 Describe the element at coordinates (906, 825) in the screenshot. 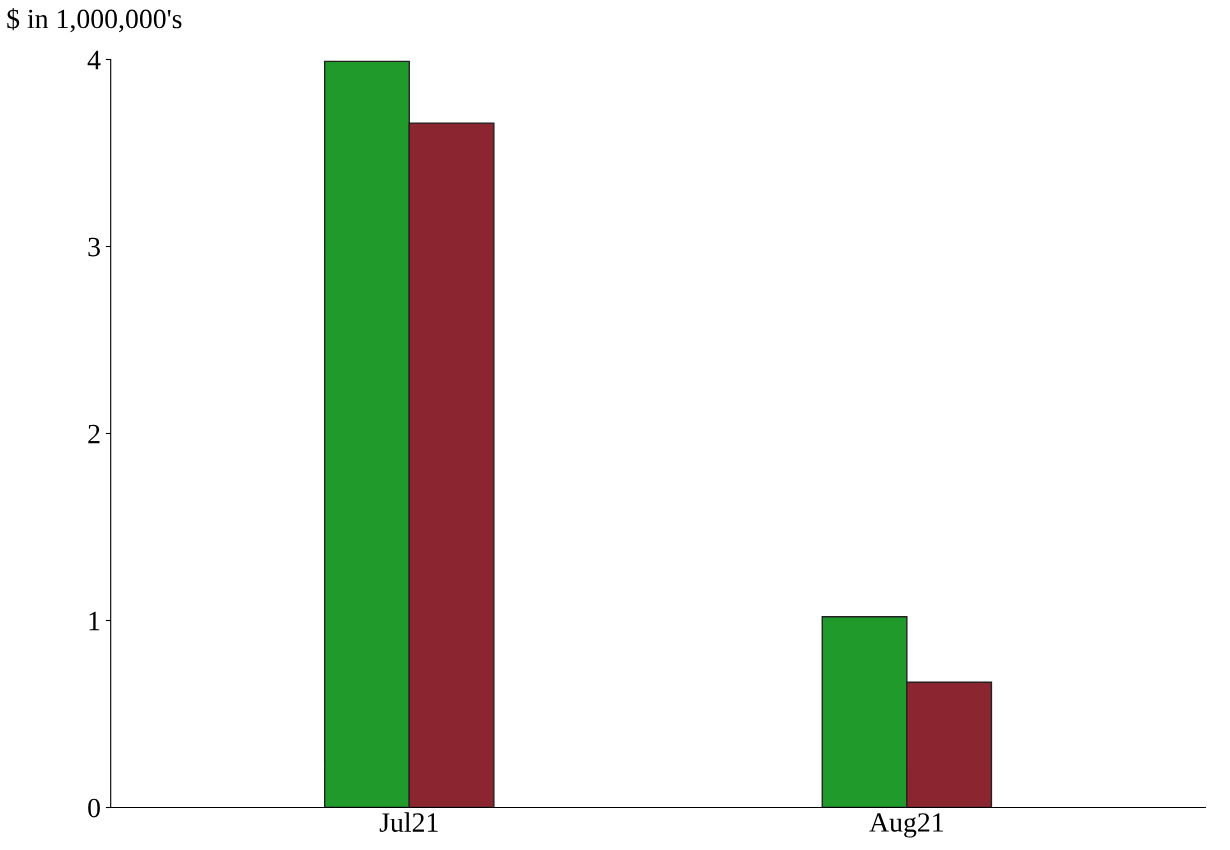

I see `x-tick-label: Aug21` at that location.